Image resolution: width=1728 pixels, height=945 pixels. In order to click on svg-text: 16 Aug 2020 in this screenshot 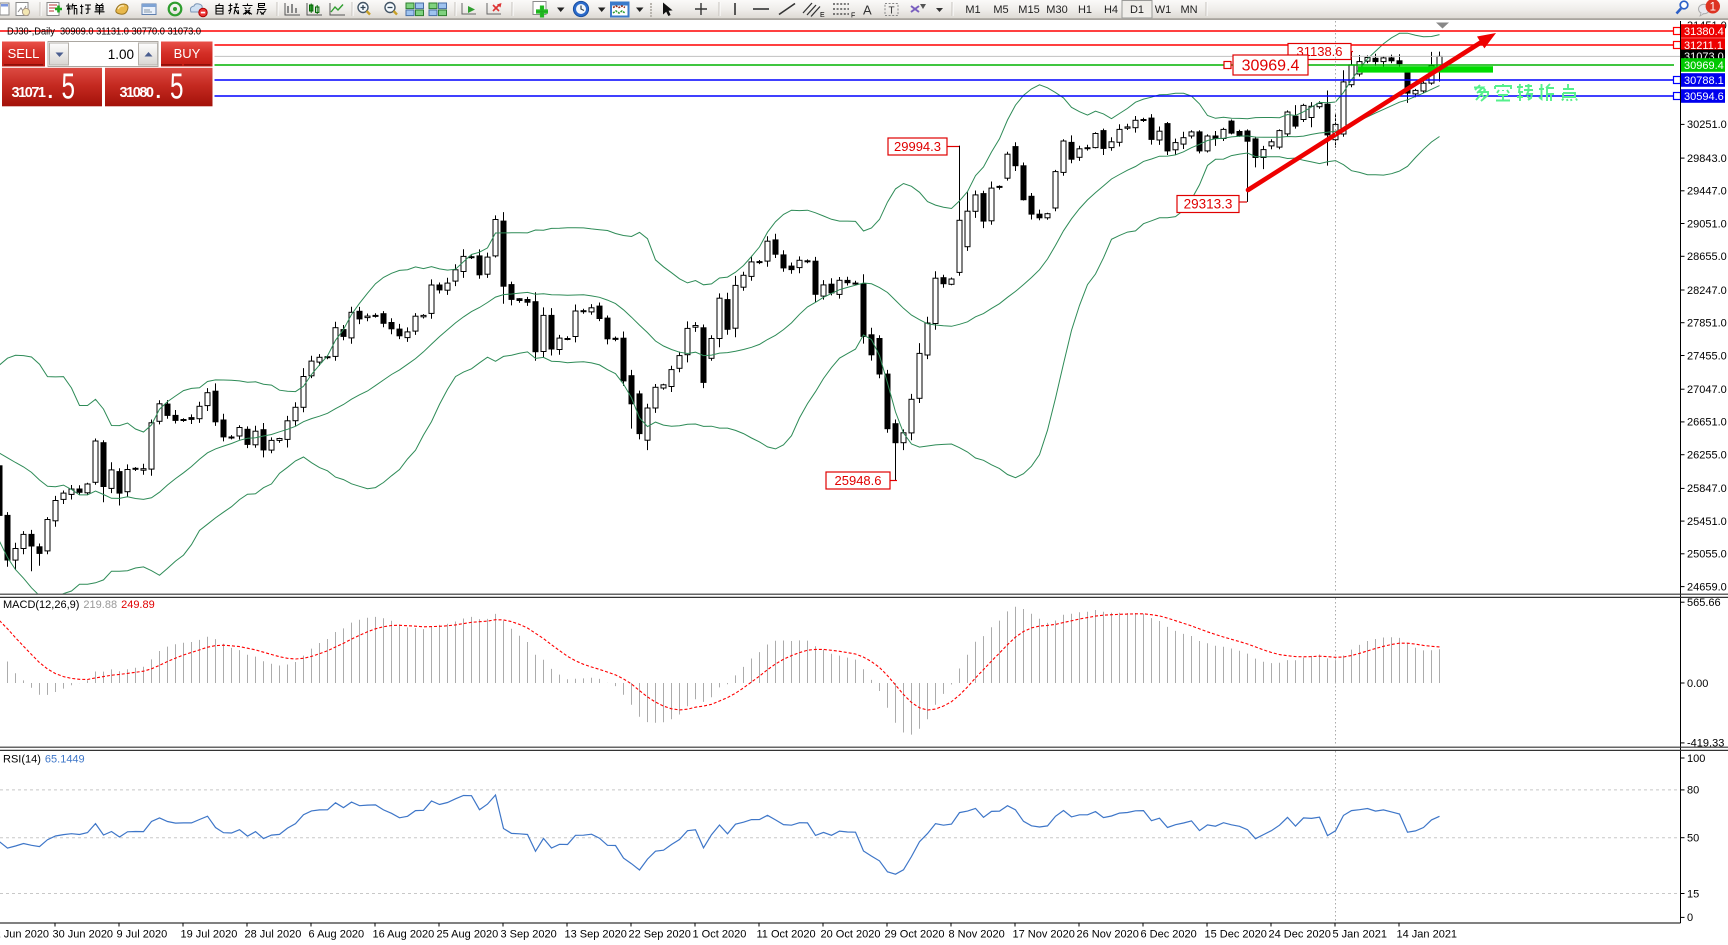, I will do `click(404, 935)`.